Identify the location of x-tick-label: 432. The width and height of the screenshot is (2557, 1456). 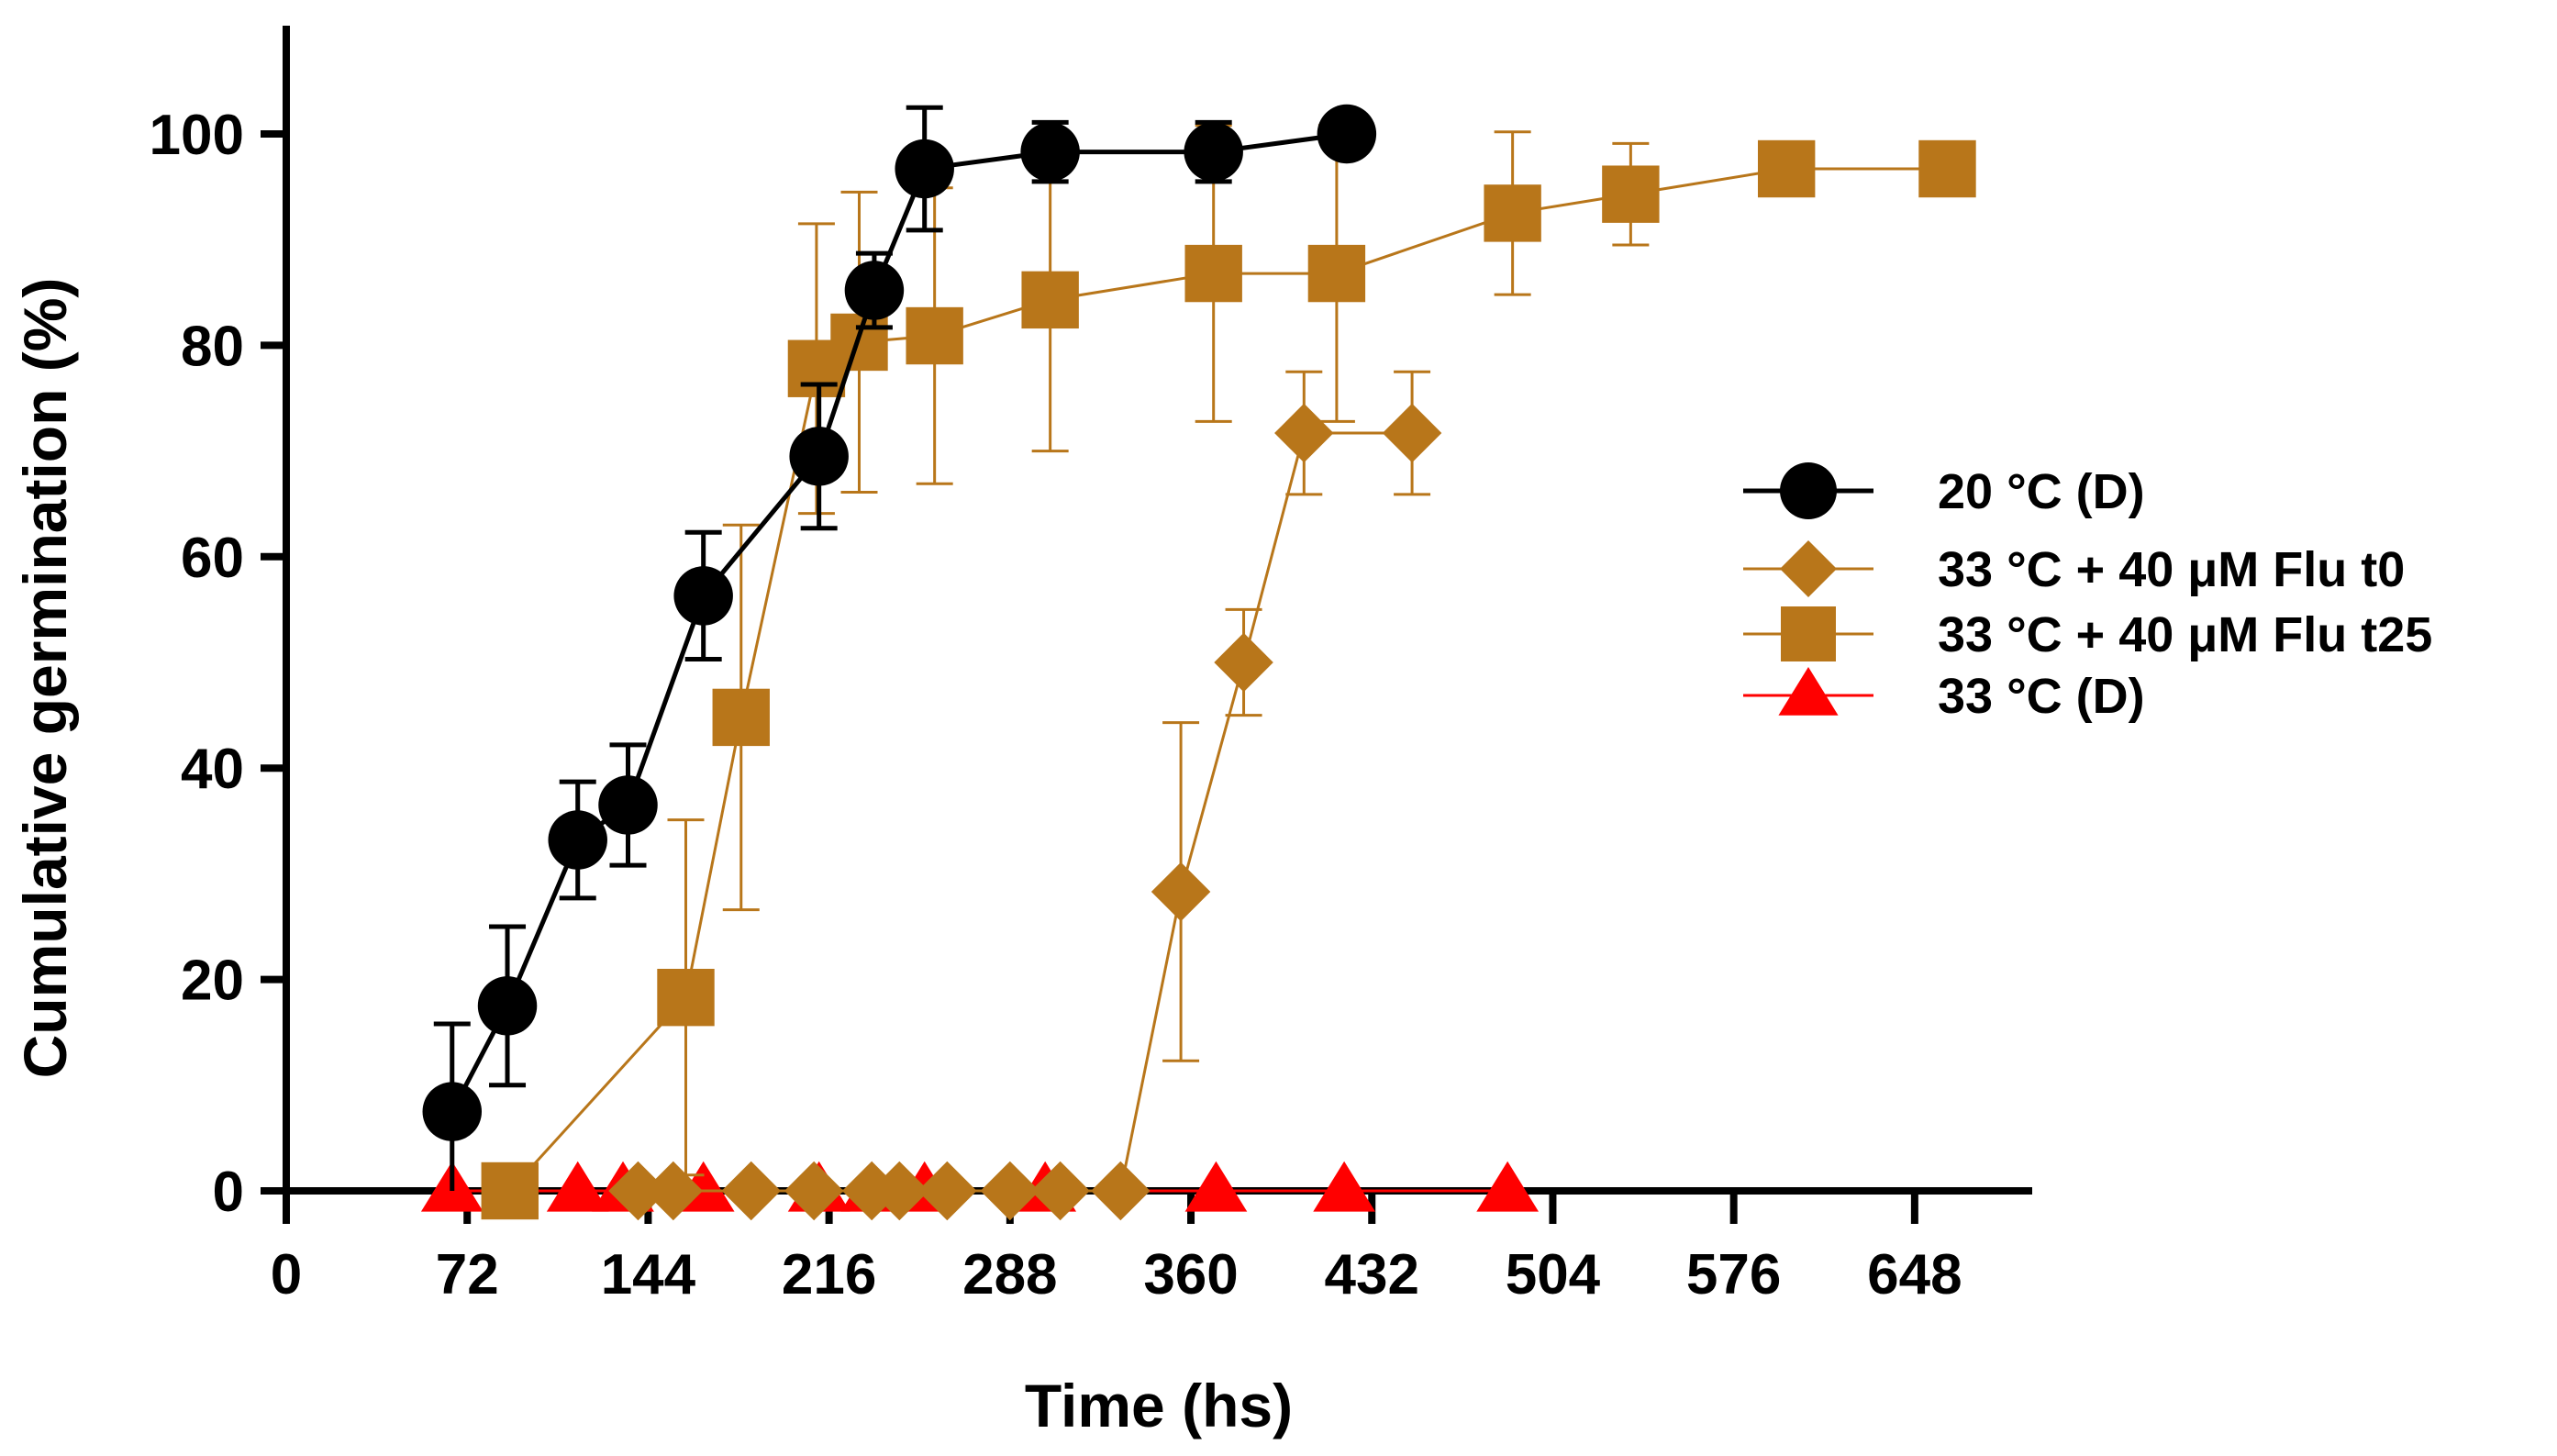
(1372, 1274).